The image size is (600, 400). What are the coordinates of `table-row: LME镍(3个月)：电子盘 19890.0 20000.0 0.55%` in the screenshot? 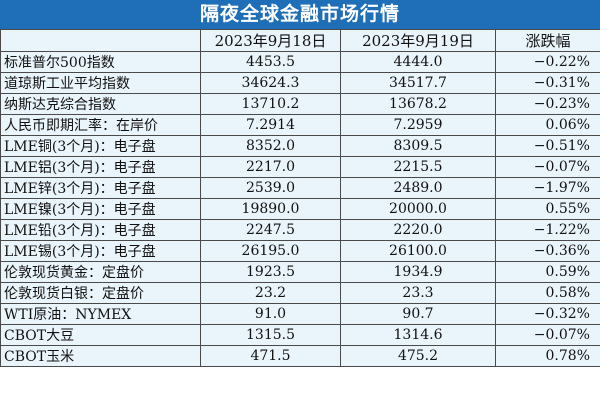 It's located at (300, 209).